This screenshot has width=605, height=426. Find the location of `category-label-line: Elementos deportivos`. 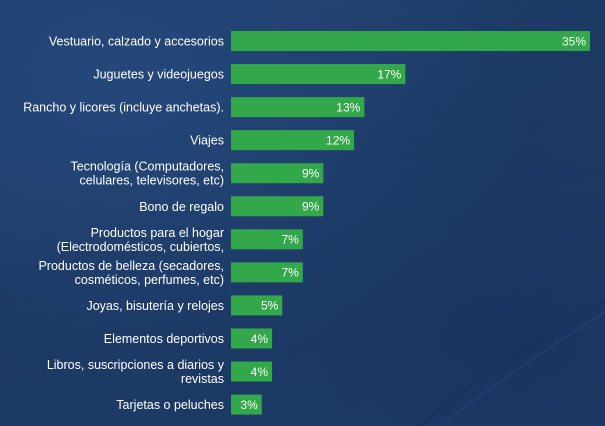

category-label-line: Elementos deportivos is located at coordinates (164, 339).